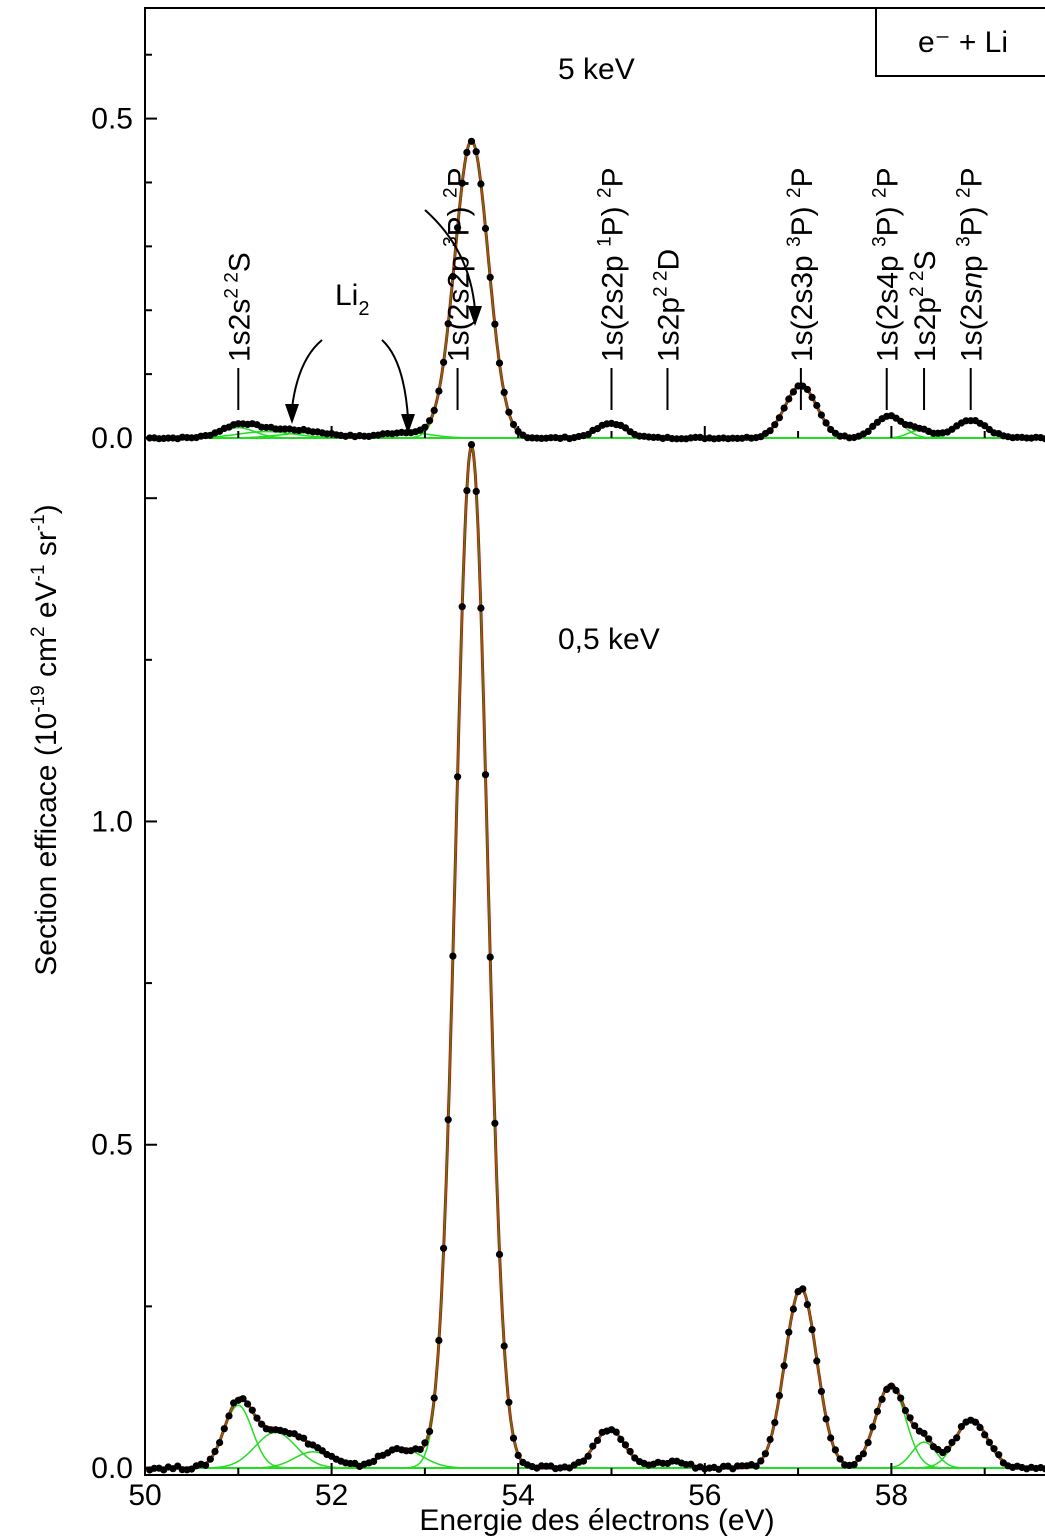  I want to click on x-tick-label: 58, so click(891, 1495).